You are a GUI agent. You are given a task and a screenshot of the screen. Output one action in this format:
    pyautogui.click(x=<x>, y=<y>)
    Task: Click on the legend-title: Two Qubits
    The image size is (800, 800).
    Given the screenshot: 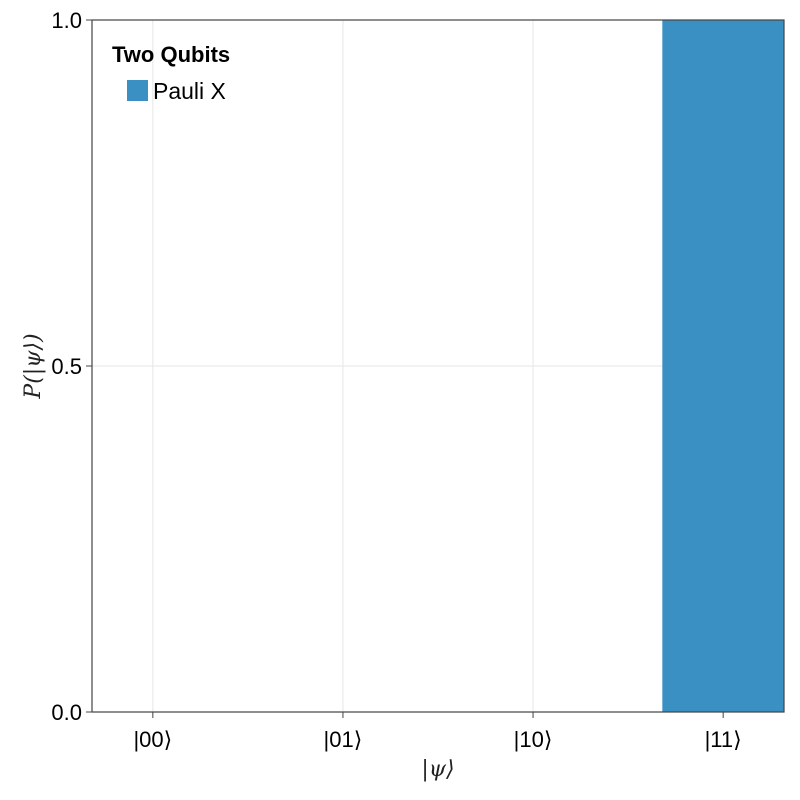 What is the action you would take?
    pyautogui.click(x=171, y=54)
    